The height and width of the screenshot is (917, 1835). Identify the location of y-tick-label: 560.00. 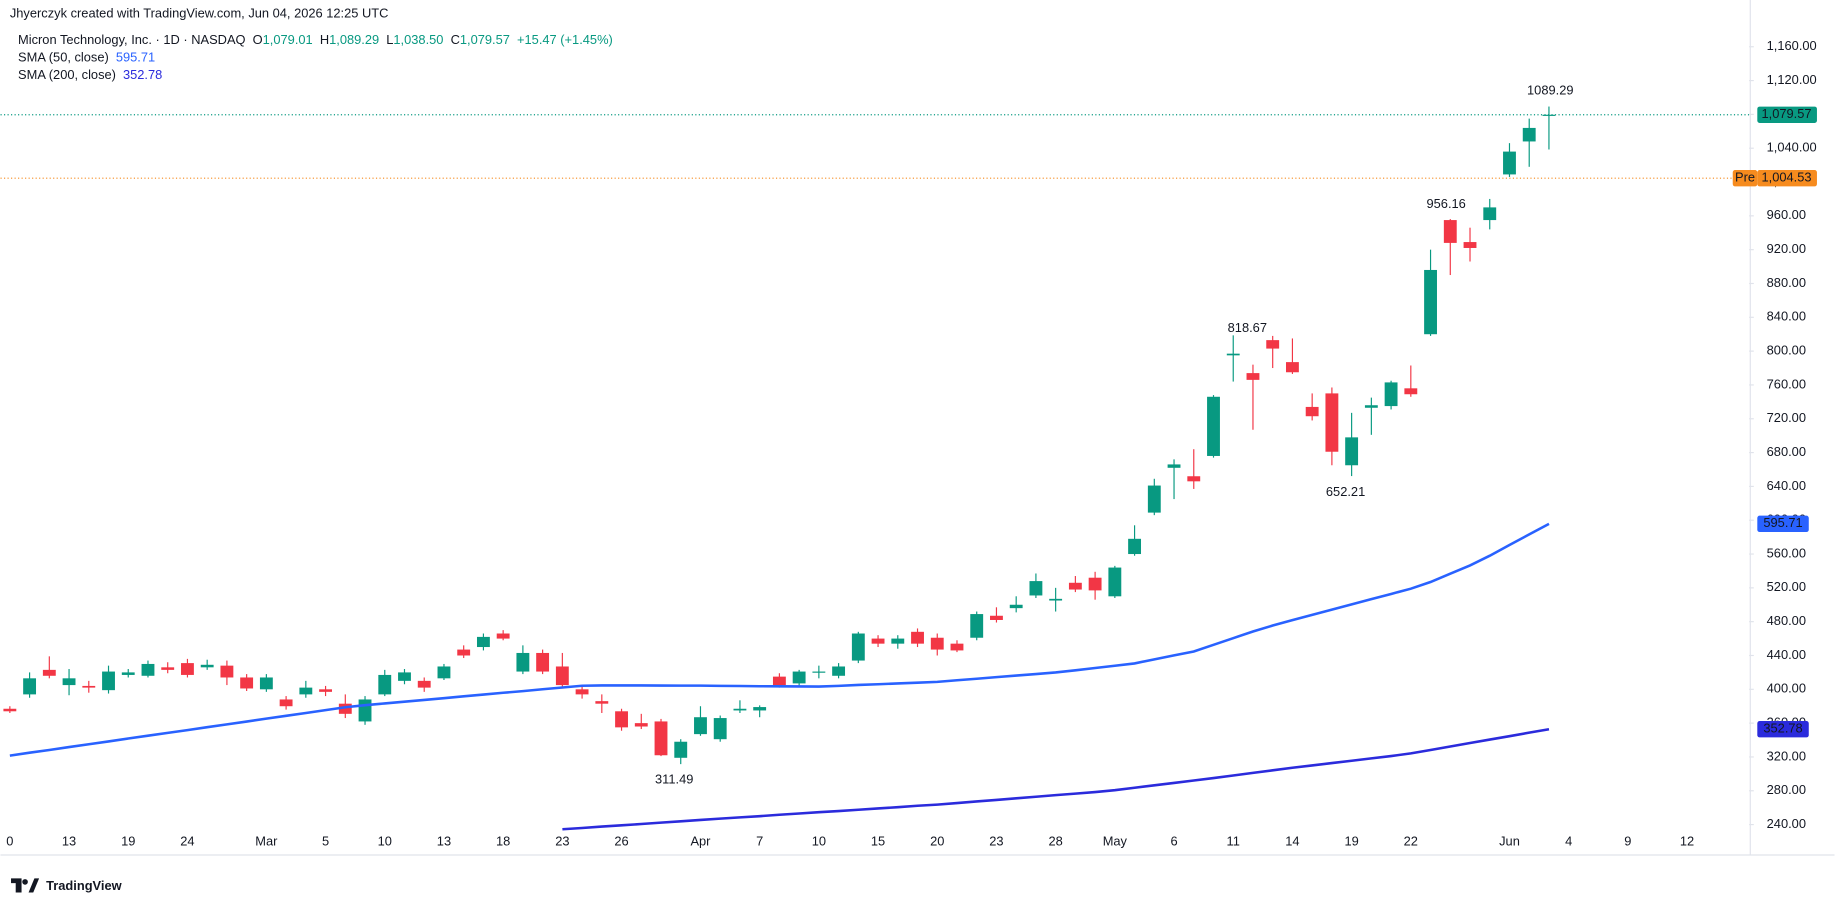
(1786, 552).